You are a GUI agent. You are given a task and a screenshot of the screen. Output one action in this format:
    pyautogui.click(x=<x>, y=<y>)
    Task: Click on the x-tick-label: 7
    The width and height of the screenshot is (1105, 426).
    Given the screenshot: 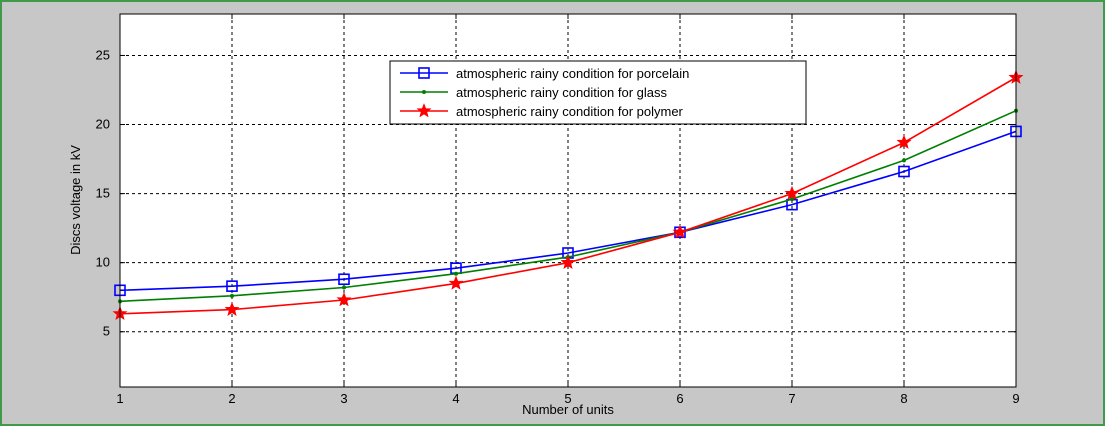 What is the action you would take?
    pyautogui.click(x=791, y=398)
    